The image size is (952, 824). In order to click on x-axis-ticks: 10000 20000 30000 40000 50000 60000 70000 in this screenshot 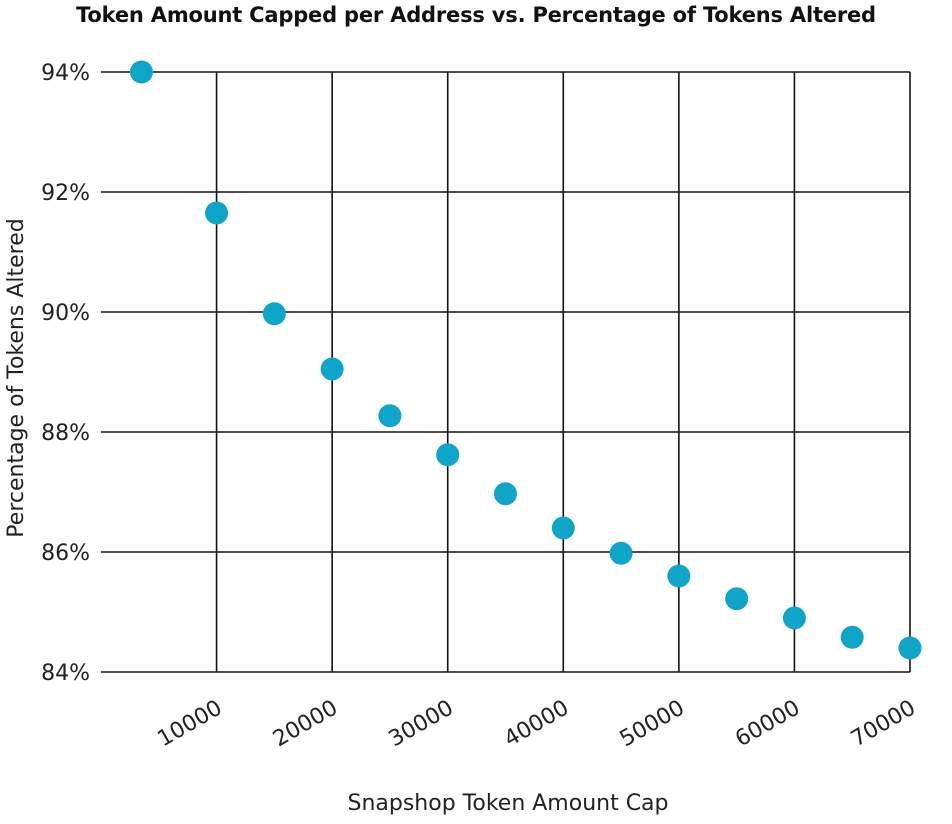, I will do `click(536, 724)`.